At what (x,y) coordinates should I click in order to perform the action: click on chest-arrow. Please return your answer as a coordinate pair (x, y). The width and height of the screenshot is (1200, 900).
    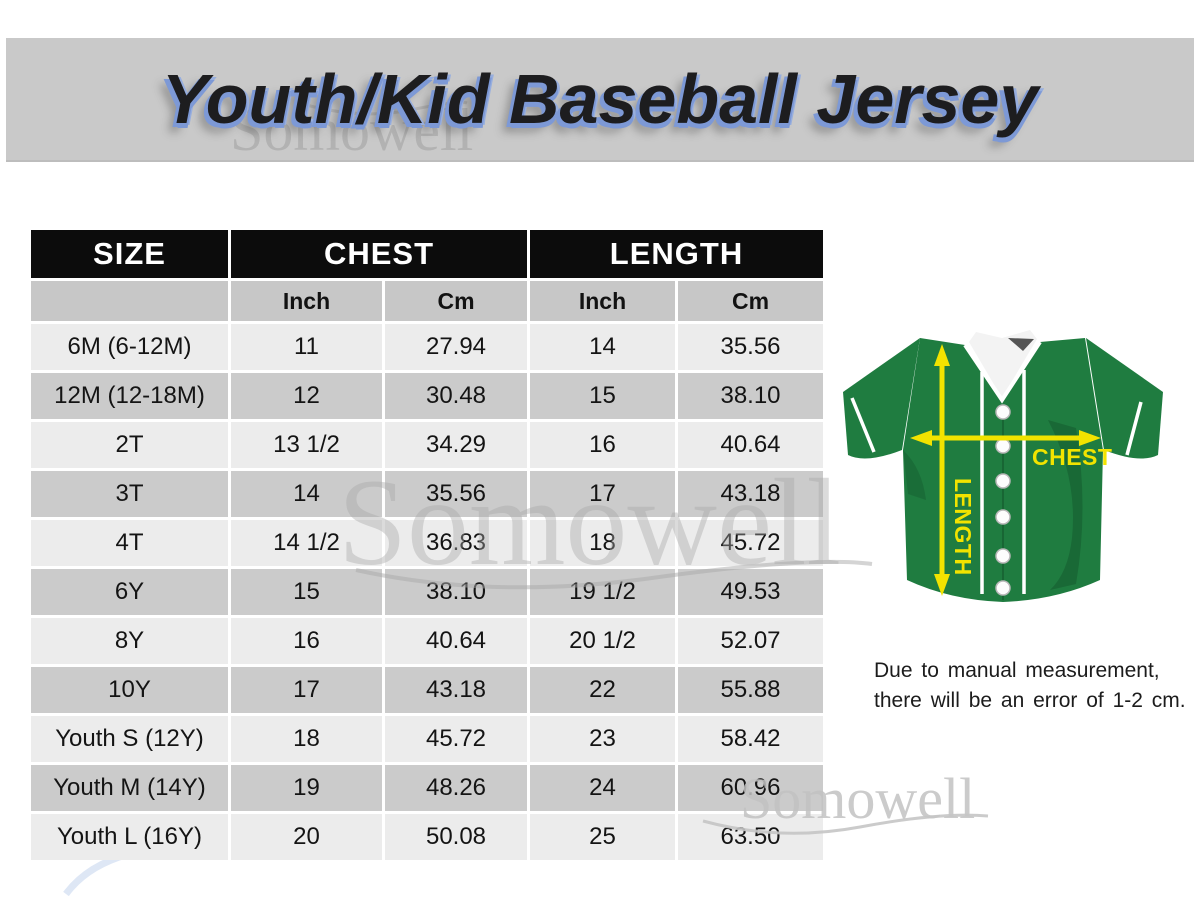
    Looking at the image, I should click on (1005, 438).